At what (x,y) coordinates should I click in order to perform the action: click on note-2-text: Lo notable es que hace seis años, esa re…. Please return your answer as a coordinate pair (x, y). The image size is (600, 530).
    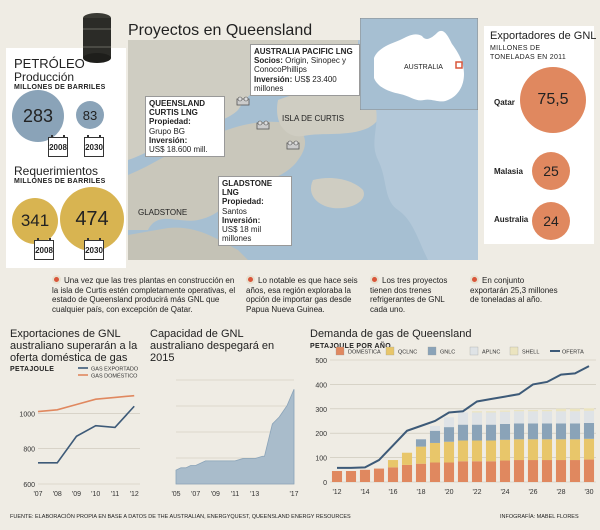
    Looking at the image, I should click on (302, 295).